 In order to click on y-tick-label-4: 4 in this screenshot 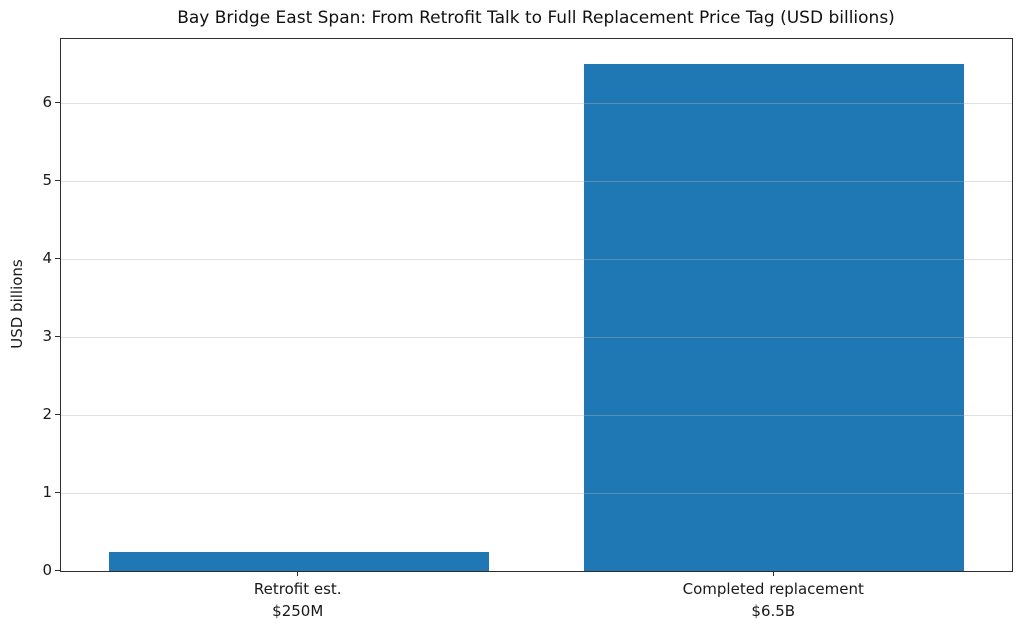, I will do `click(47, 258)`.